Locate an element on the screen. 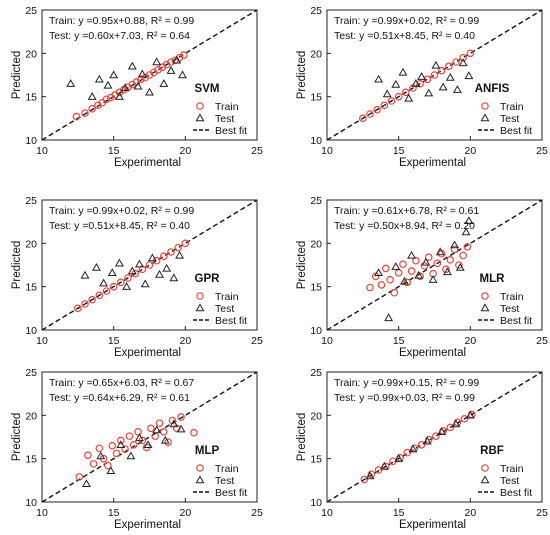  panel-4-x-axis-label: Experimental is located at coordinates (432, 353).